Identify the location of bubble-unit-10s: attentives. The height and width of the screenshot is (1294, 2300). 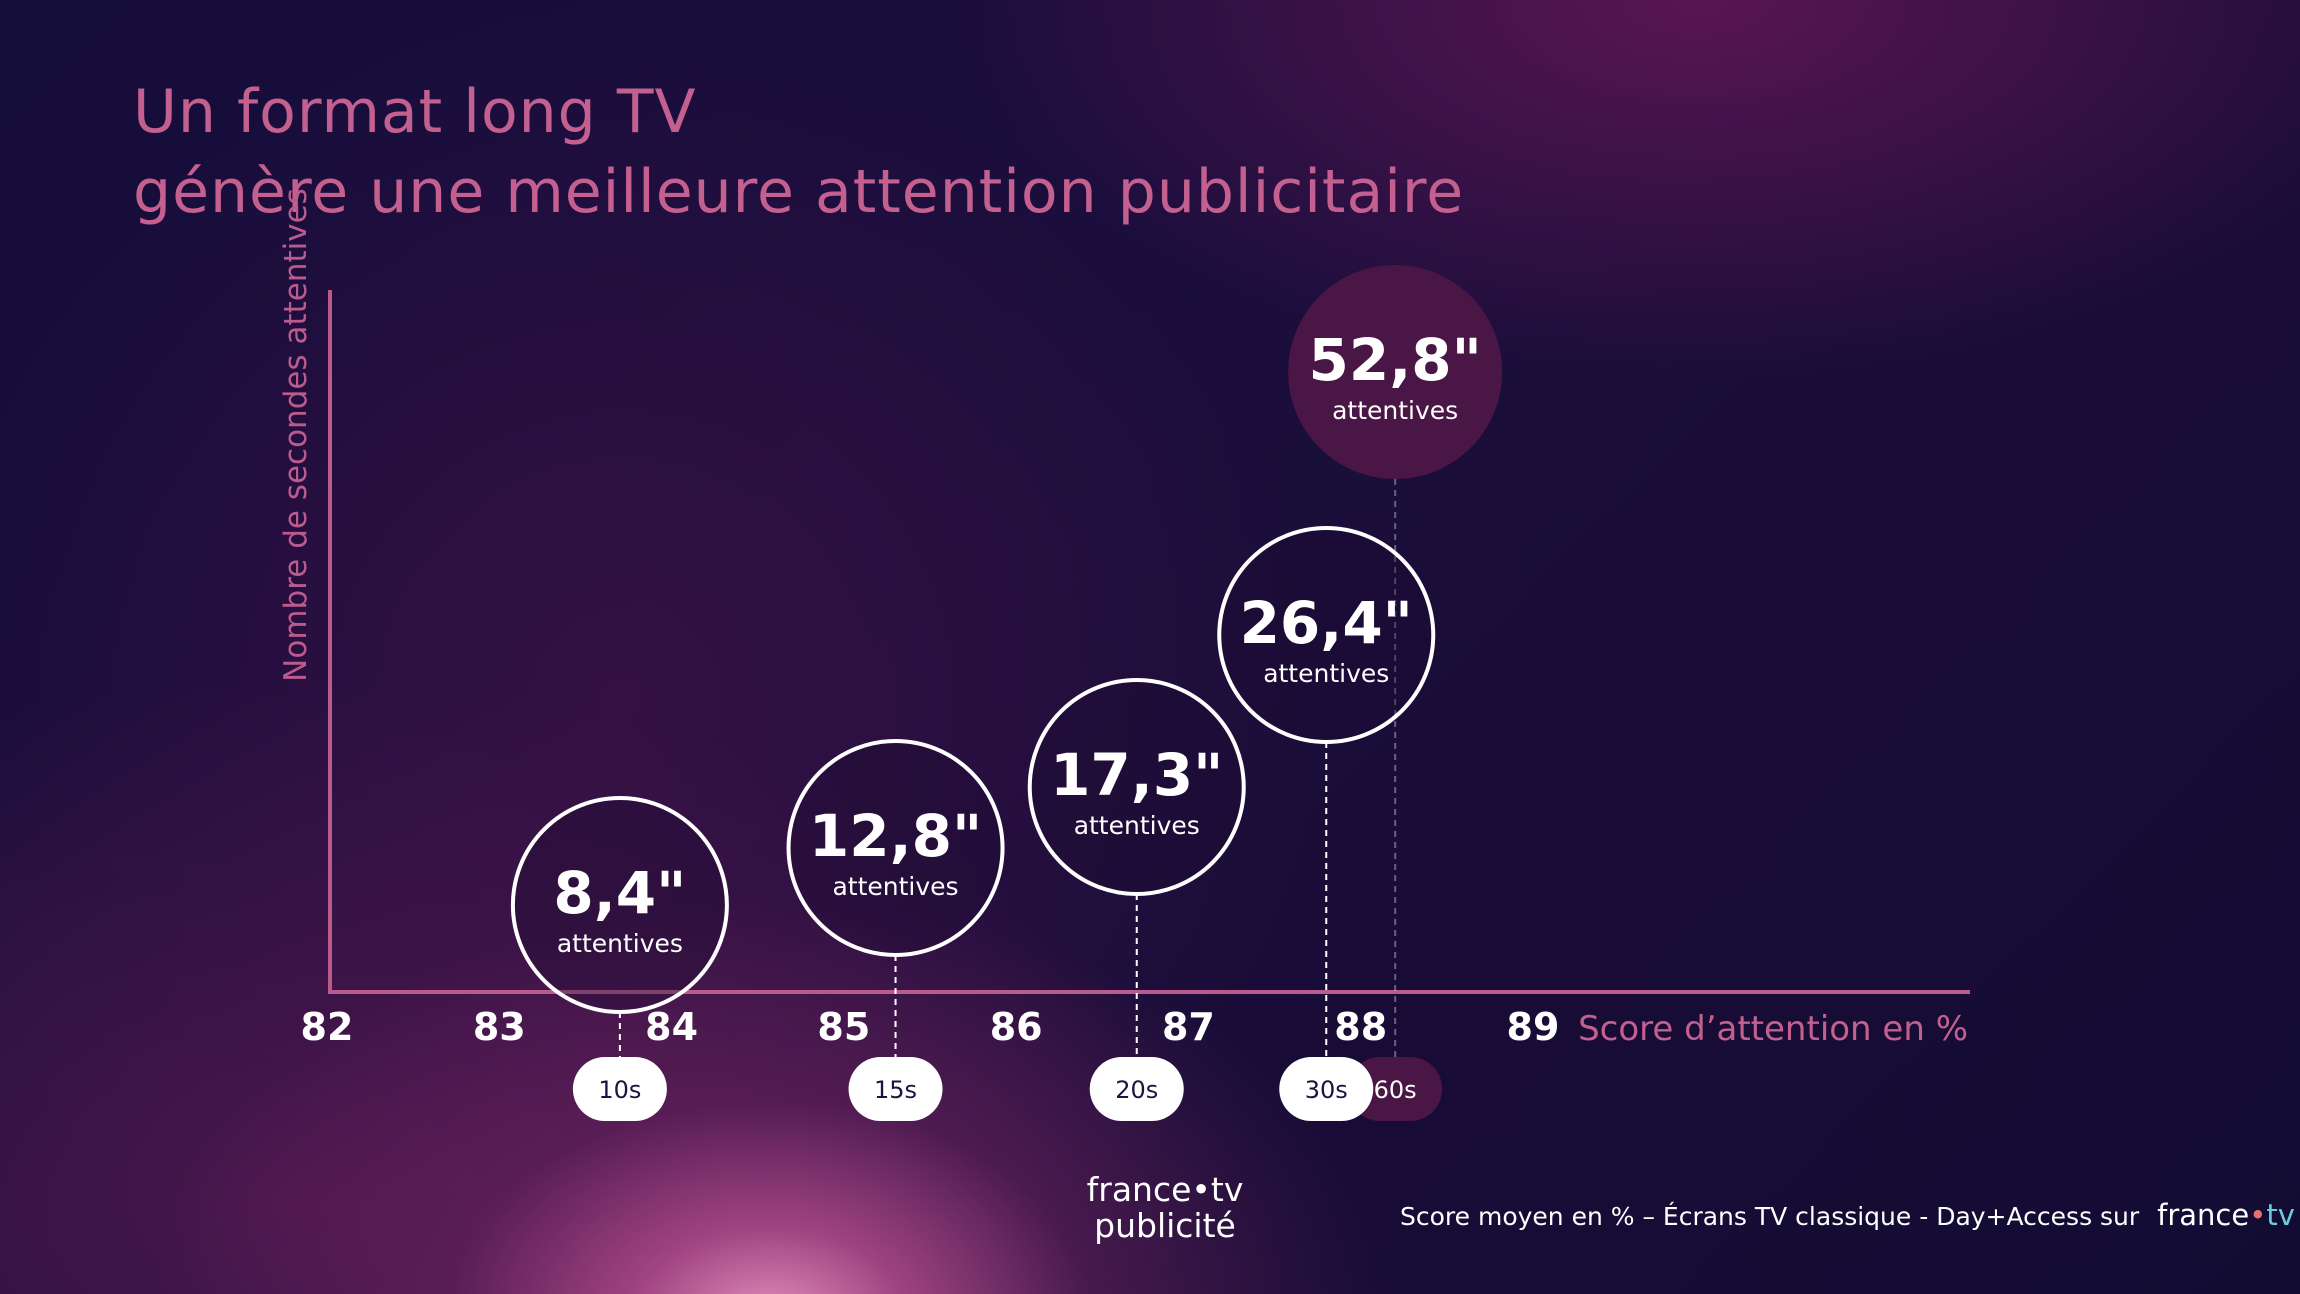
(620, 943).